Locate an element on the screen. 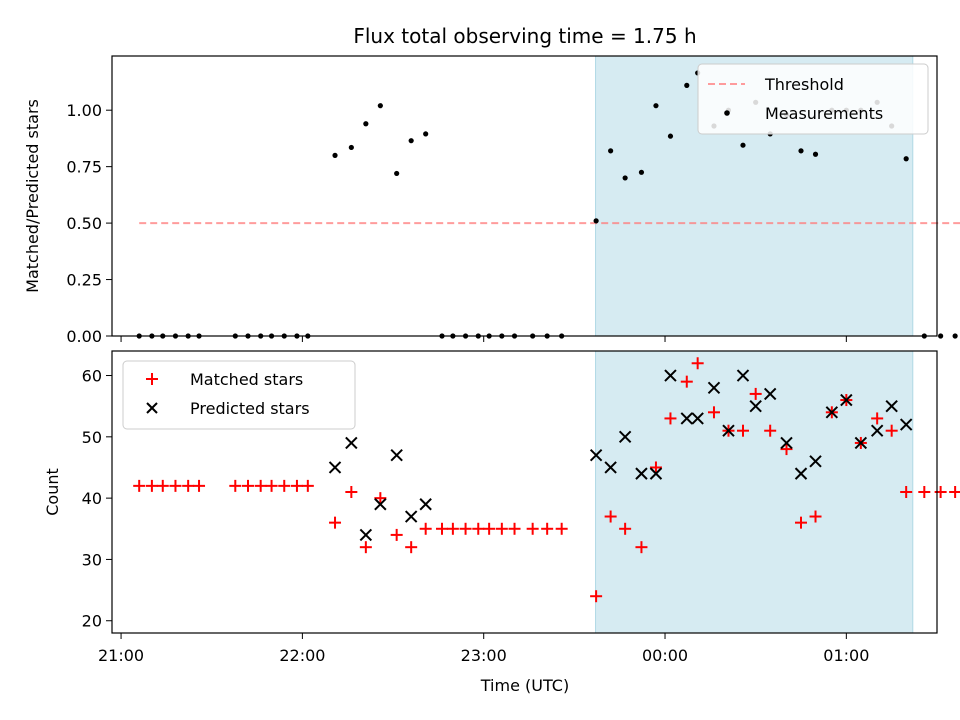  counts-y-label: Count is located at coordinates (52, 492).